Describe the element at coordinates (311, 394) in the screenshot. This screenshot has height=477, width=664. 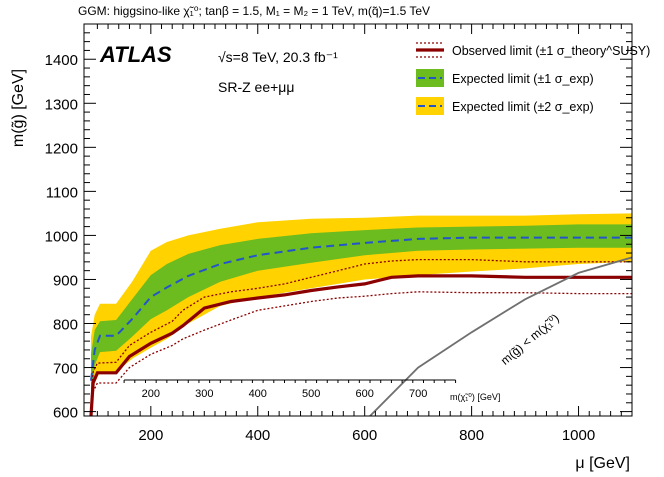
I see `secondary-tick-label: 500` at that location.